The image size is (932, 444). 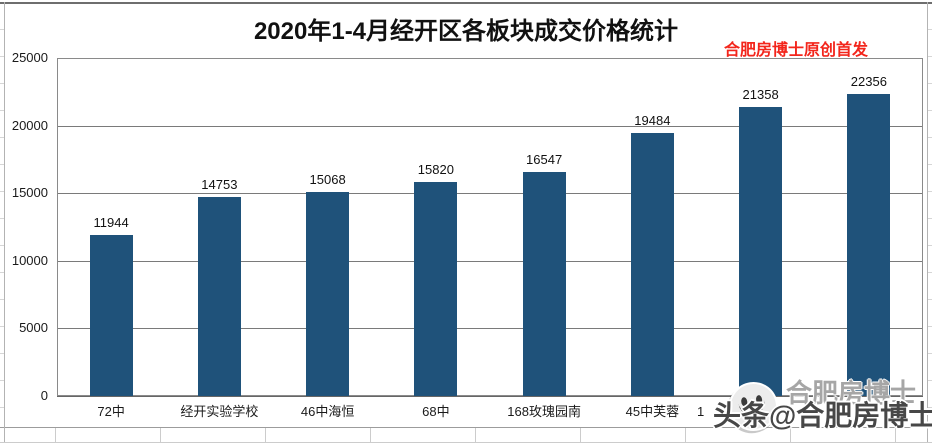 What do you see at coordinates (795, 50) in the screenshot?
I see `credit-text: 合肥房博士原创首发` at bounding box center [795, 50].